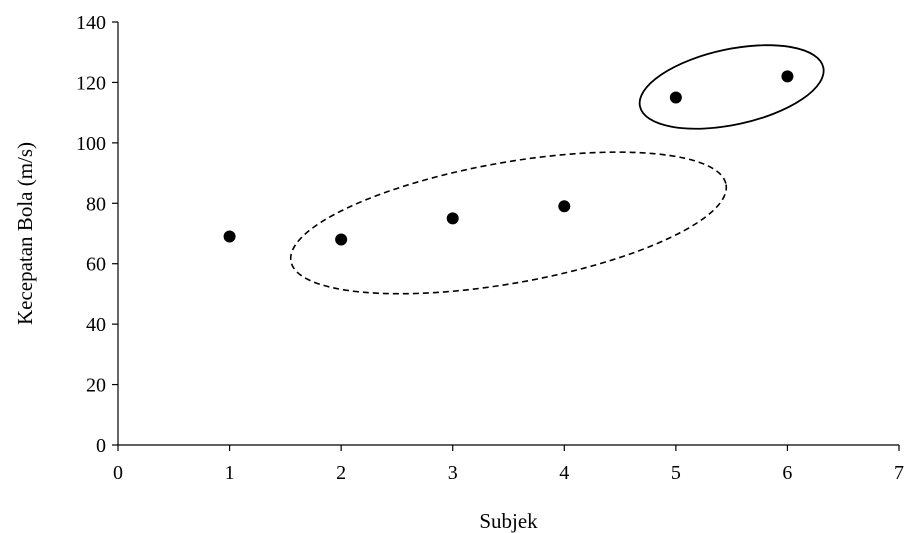  What do you see at coordinates (96, 386) in the screenshot?
I see `y-tick-label: 20` at bounding box center [96, 386].